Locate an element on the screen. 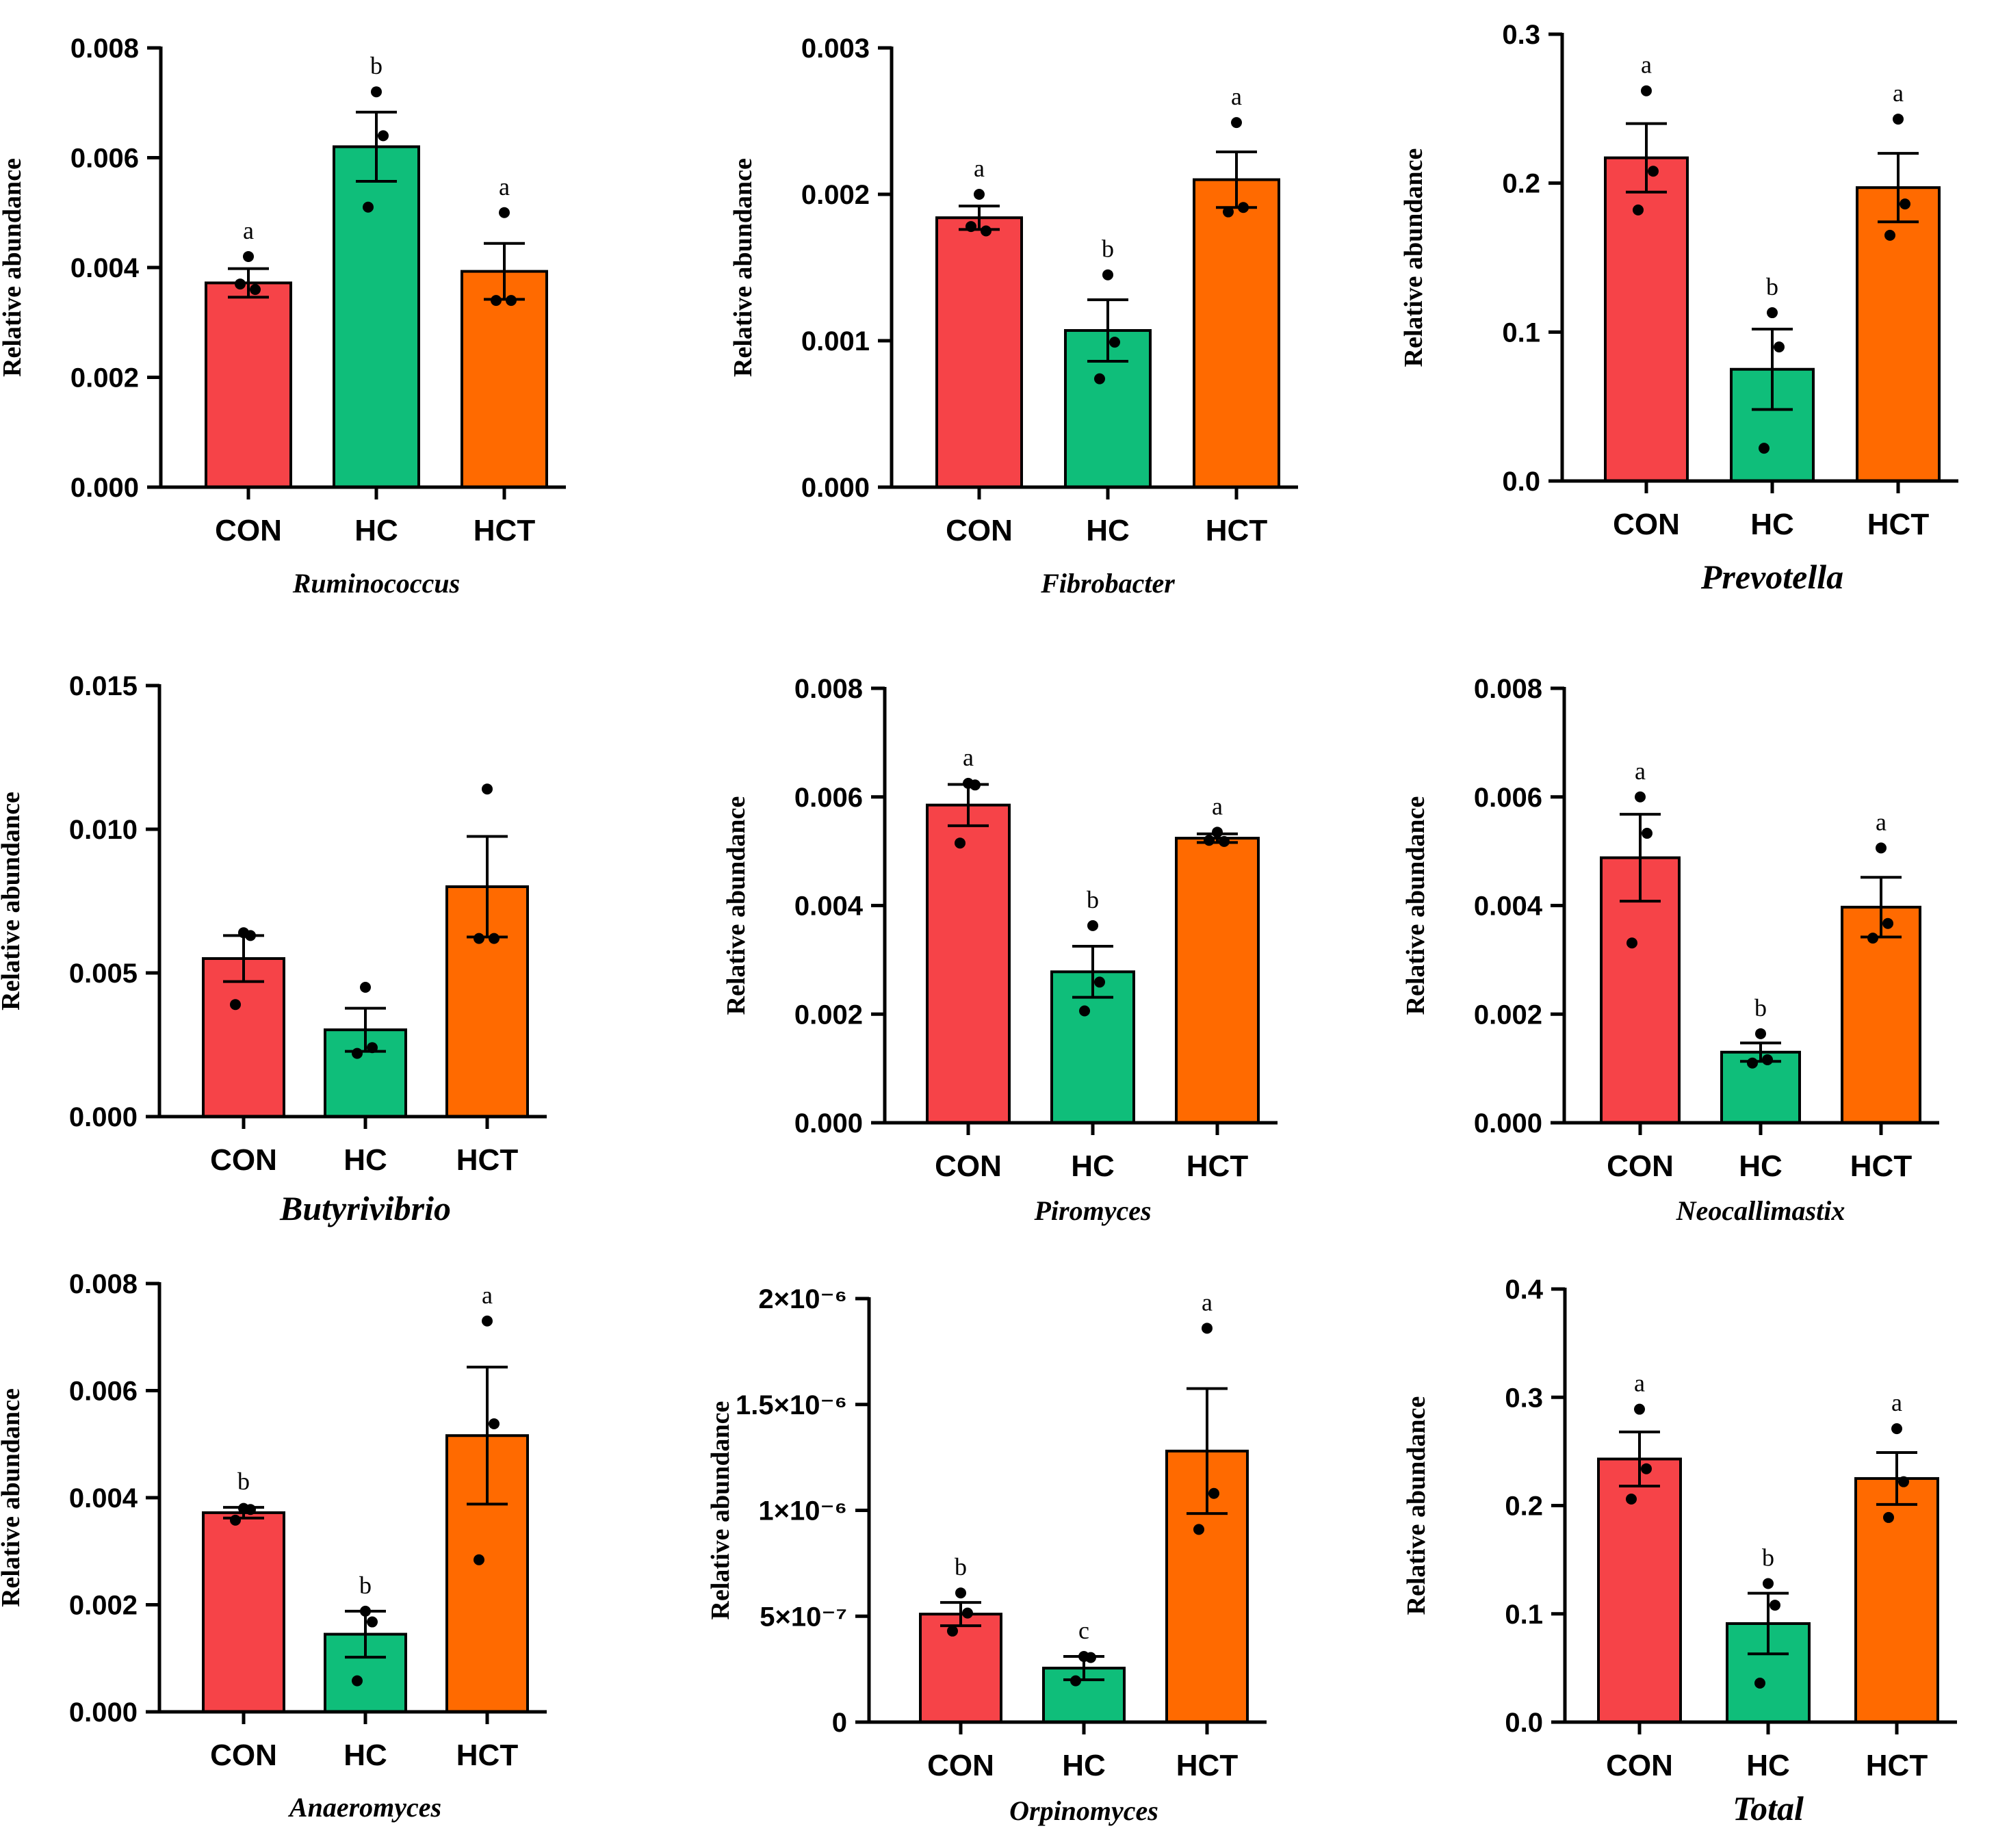 Image resolution: width=1996 pixels, height=1848 pixels. chart-title: Anaeromyces is located at coordinates (364, 1807).